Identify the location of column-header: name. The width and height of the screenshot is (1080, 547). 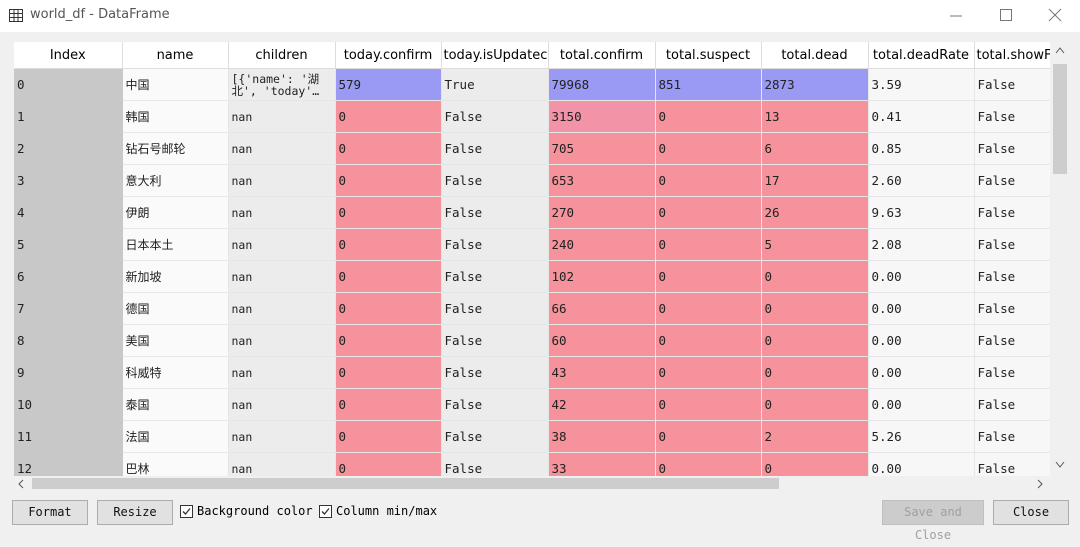
(175, 55).